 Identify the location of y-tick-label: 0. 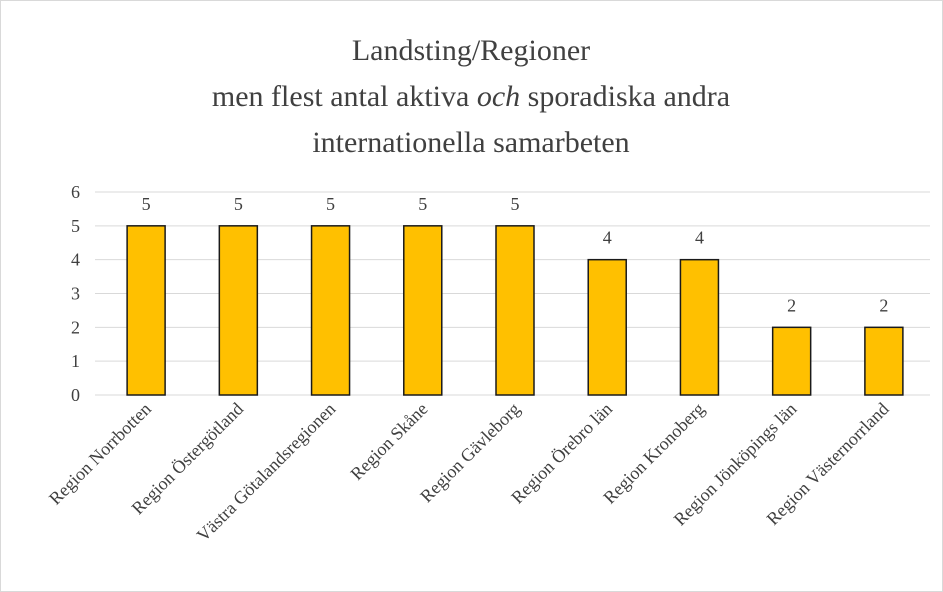
(75, 395).